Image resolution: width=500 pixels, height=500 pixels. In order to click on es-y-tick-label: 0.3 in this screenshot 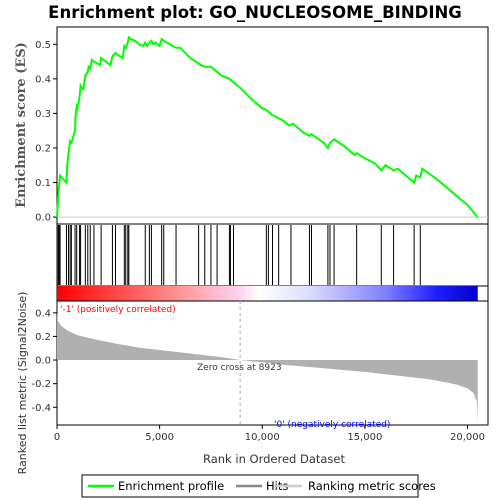, I will do `click(43, 114)`.